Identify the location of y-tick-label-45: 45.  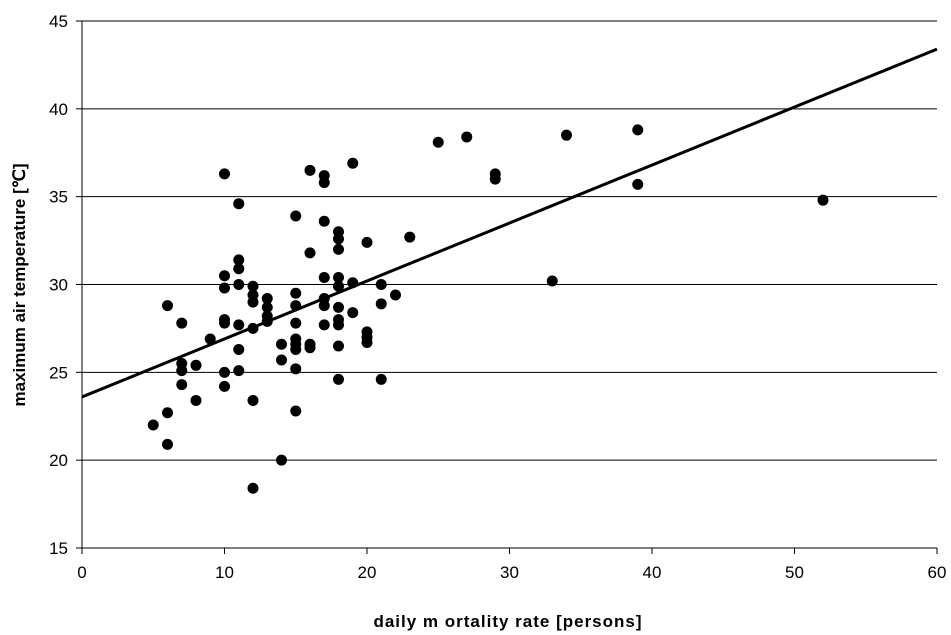
(58, 21).